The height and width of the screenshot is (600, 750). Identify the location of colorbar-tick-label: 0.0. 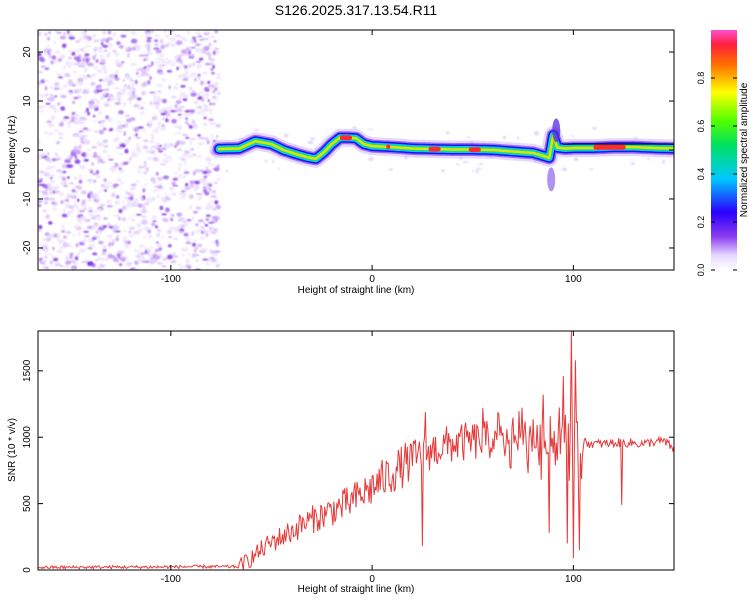
(701, 270).